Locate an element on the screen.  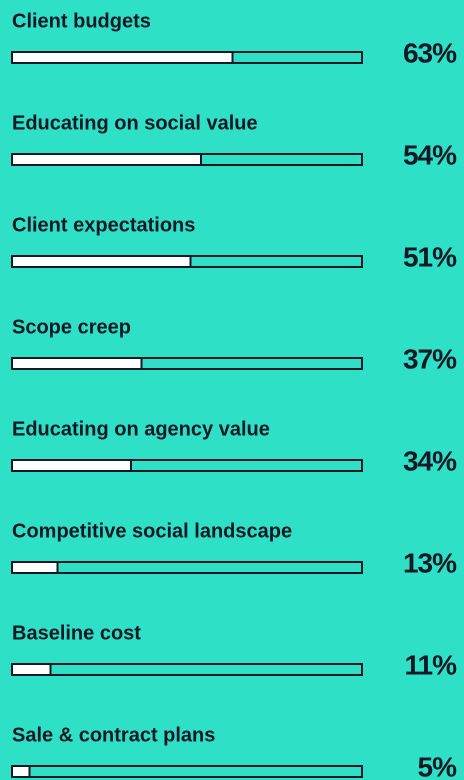
category-label: Educating on agency value is located at coordinates (141, 429).